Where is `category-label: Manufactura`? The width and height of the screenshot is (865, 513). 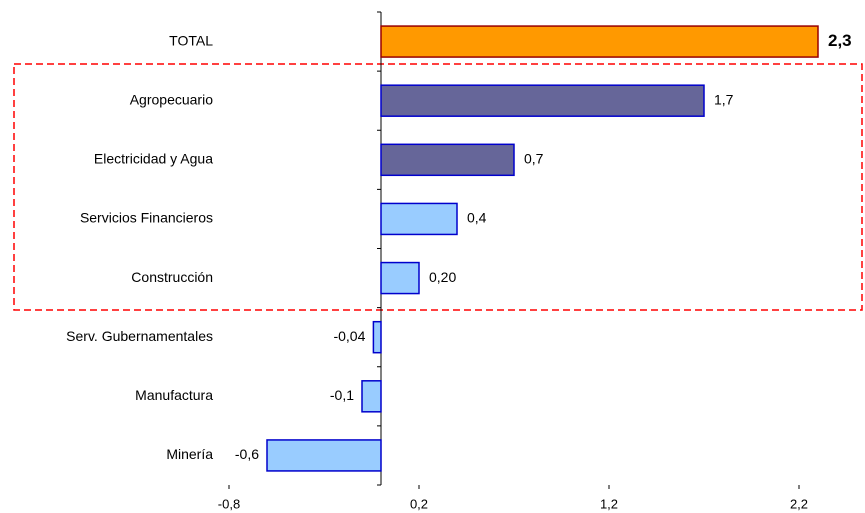 category-label: Manufactura is located at coordinates (174, 395).